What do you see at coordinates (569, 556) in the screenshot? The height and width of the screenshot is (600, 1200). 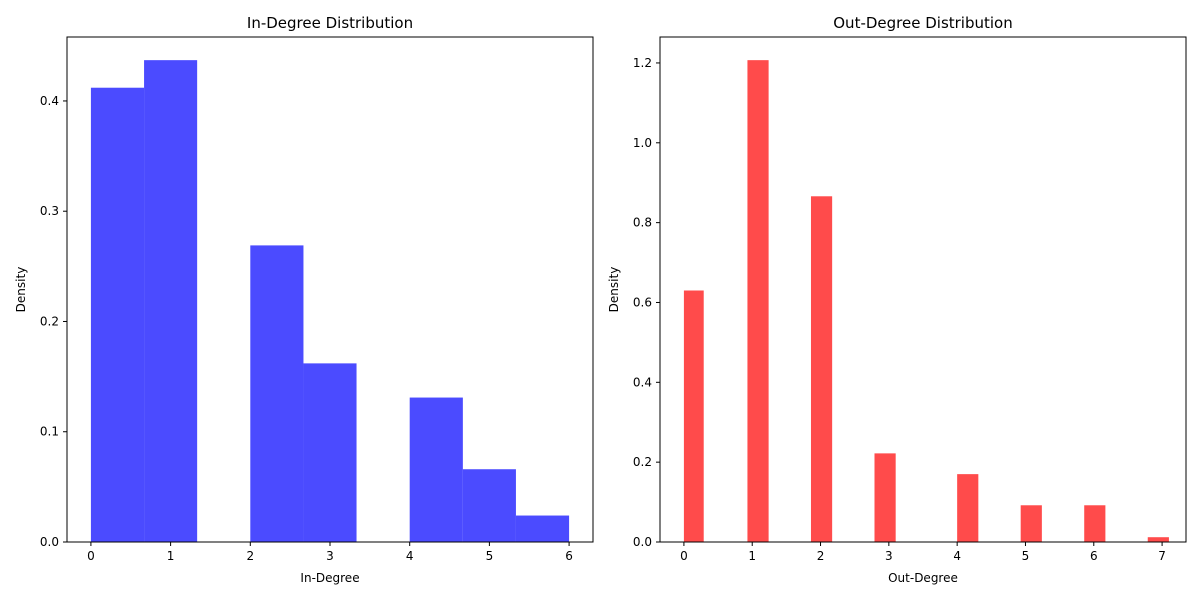 I see `in-degree-x-tick-label: 6` at bounding box center [569, 556].